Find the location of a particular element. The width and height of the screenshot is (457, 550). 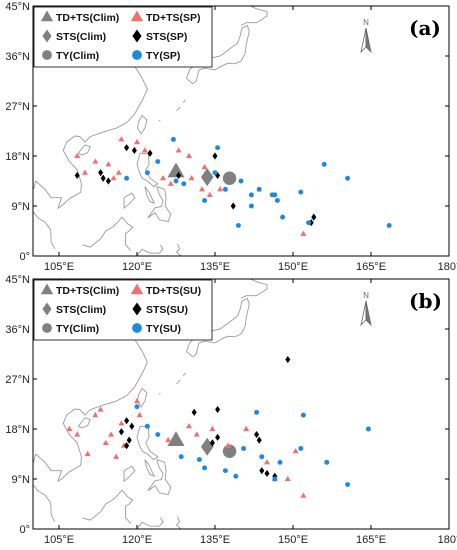

y-tick-label: 18°N is located at coordinates (17, 157).